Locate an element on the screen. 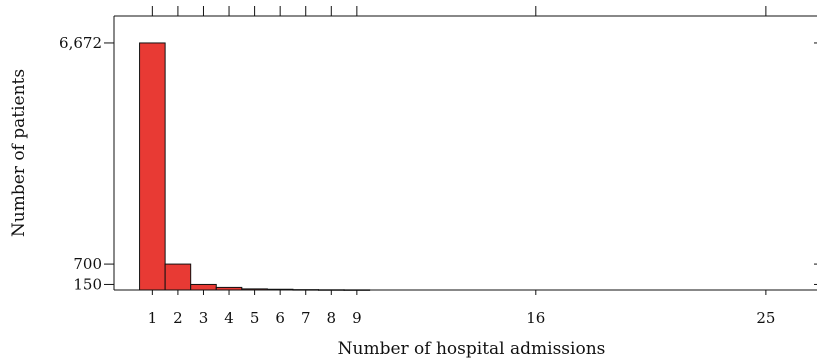 The width and height of the screenshot is (817, 360). x-tick-label-16: 16 is located at coordinates (535, 318).